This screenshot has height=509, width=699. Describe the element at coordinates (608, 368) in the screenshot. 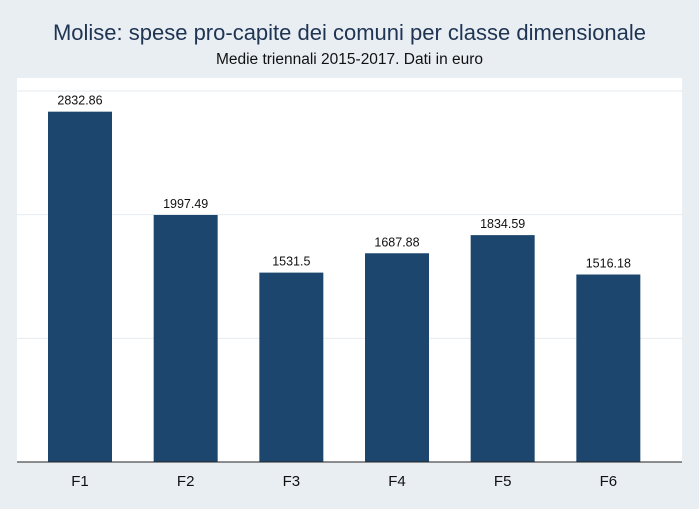

I see `bar-f6` at that location.